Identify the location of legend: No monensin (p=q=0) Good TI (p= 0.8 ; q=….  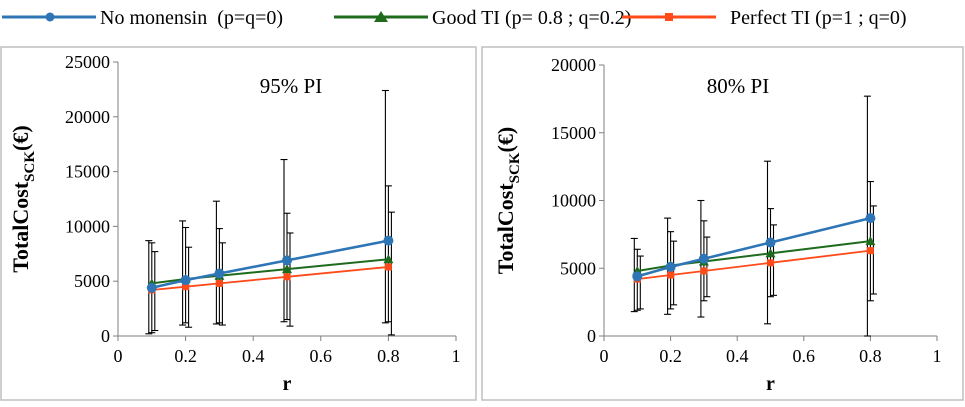
(454, 18).